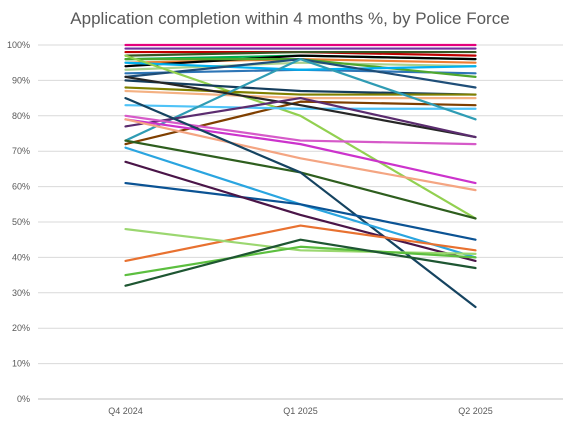  Describe the element at coordinates (21, 257) in the screenshot. I see `y-tick-label: 40%` at that location.